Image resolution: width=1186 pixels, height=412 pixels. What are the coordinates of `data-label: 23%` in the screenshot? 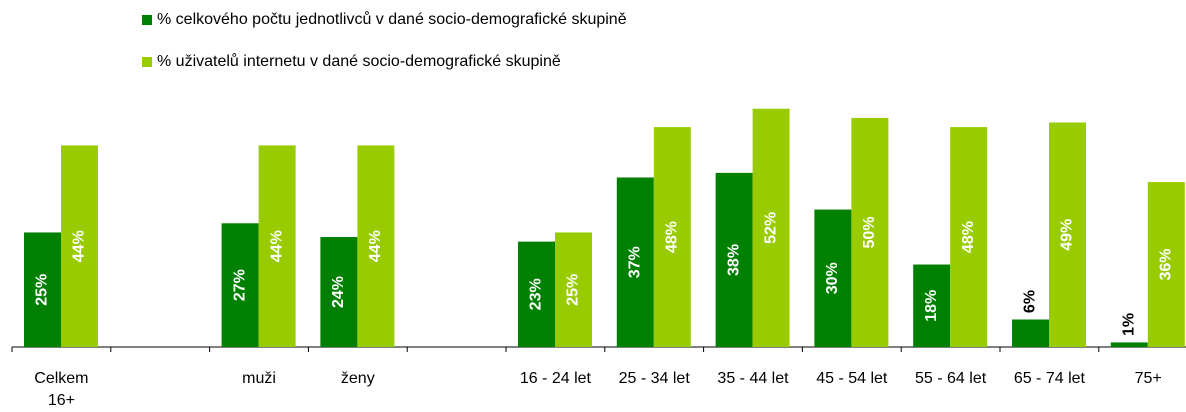 It's located at (536, 294).